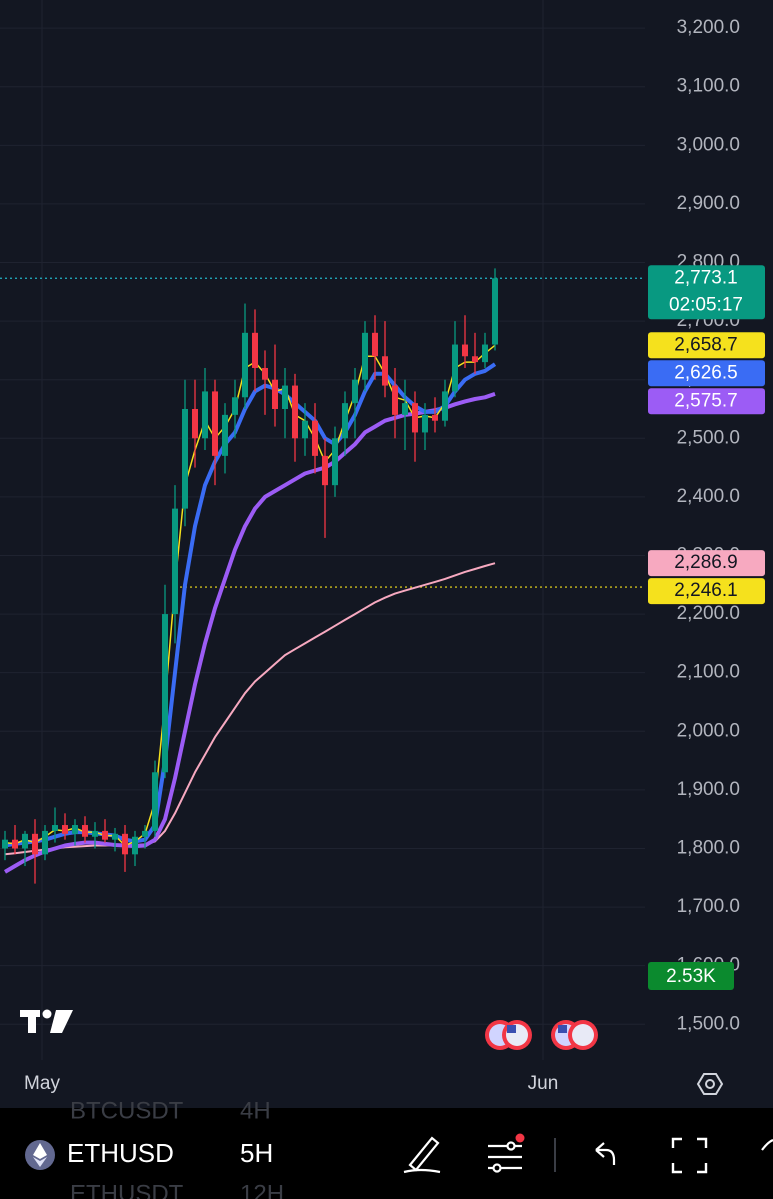 Image resolution: width=773 pixels, height=1199 pixels. Describe the element at coordinates (708, 203) in the screenshot. I see `y-tick-label: 2,900.0` at that location.